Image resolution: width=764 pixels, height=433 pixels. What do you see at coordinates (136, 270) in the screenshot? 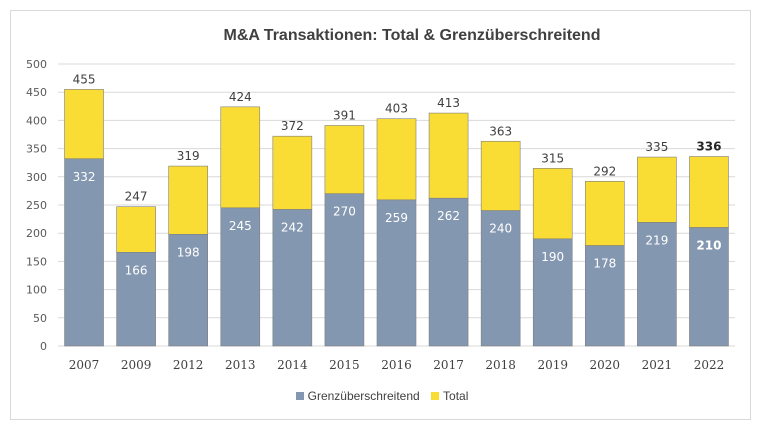
I see `label-grenz-2009: 166` at bounding box center [136, 270].